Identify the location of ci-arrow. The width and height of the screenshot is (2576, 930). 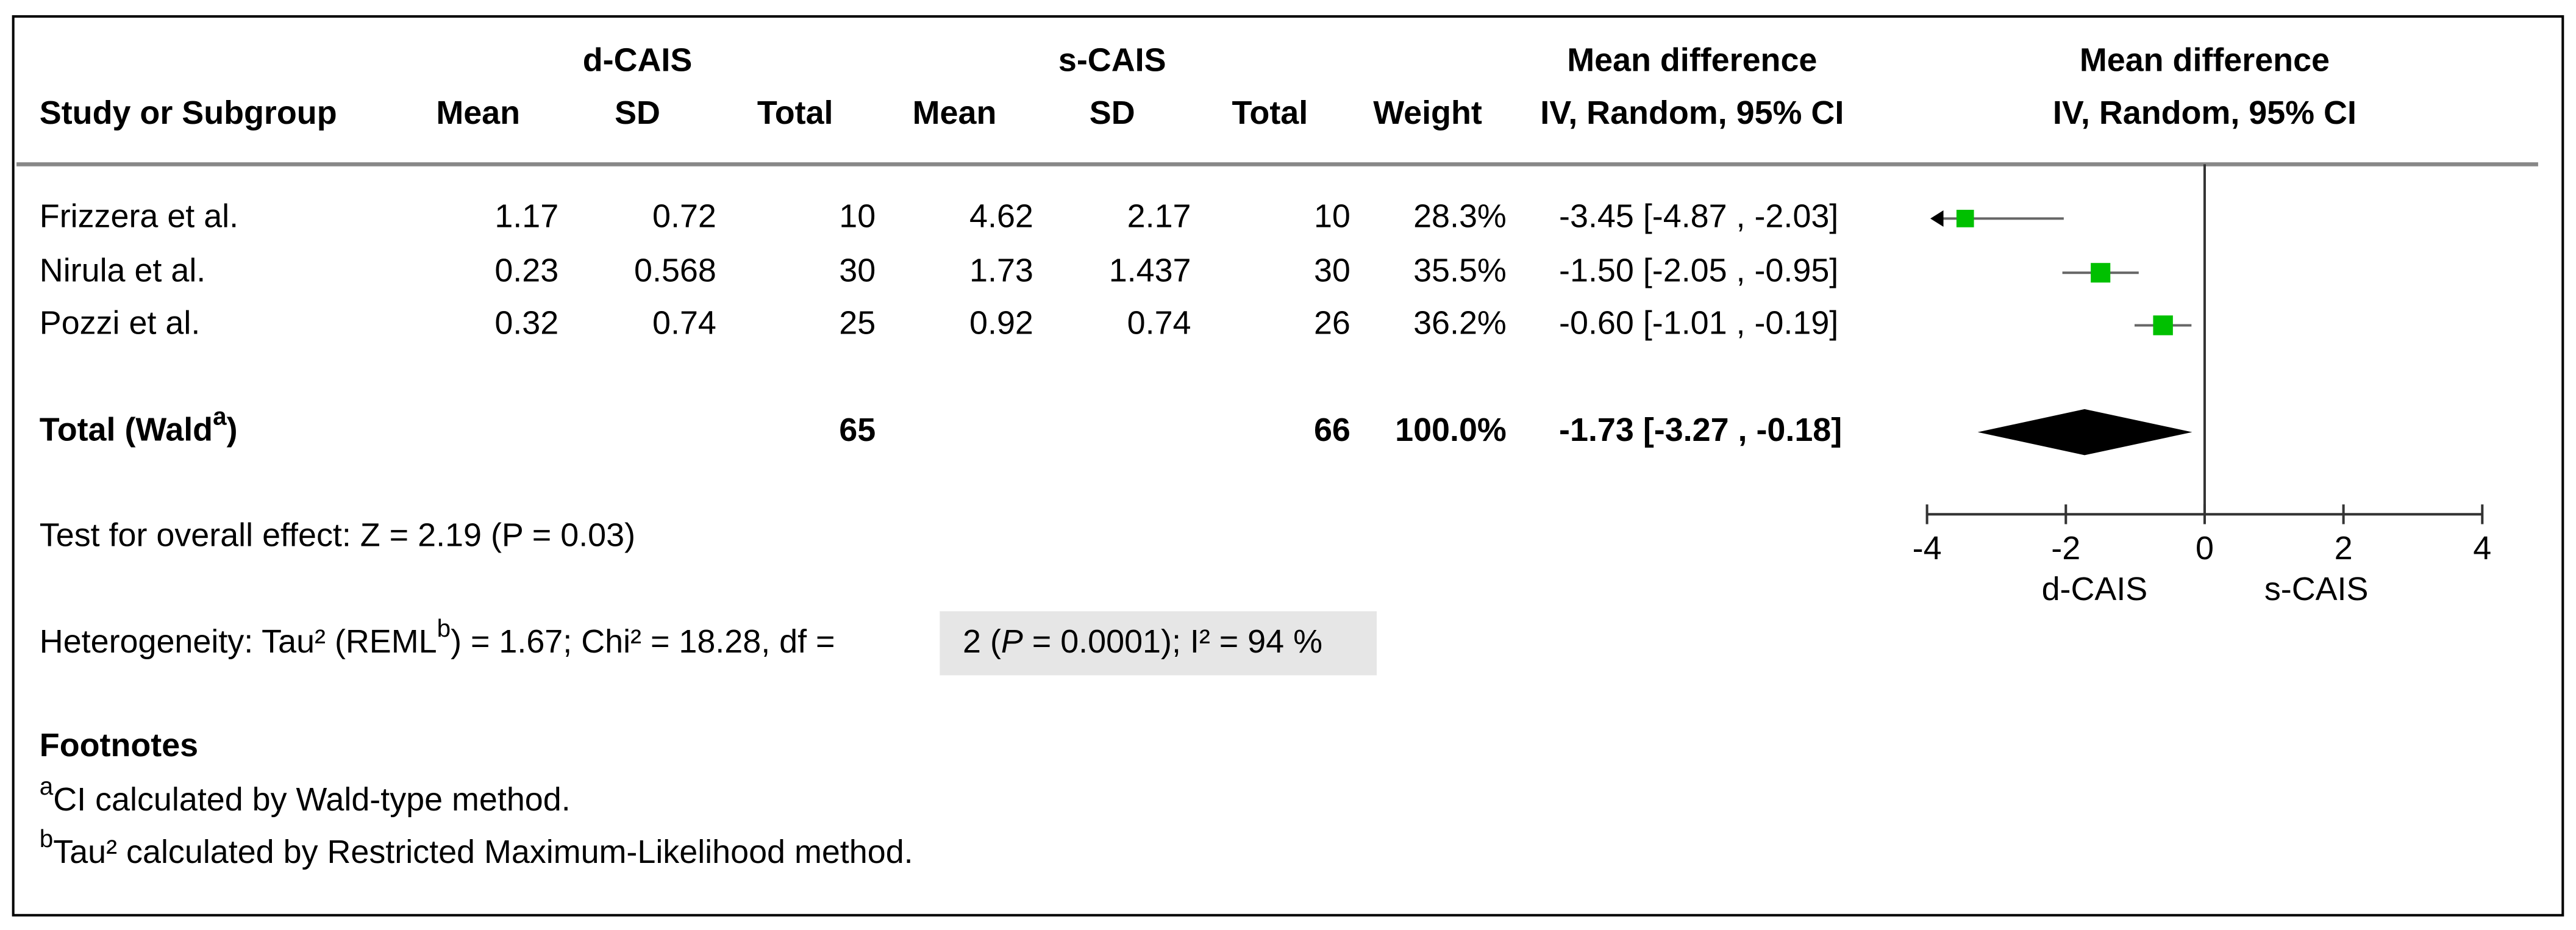
(1937, 218).